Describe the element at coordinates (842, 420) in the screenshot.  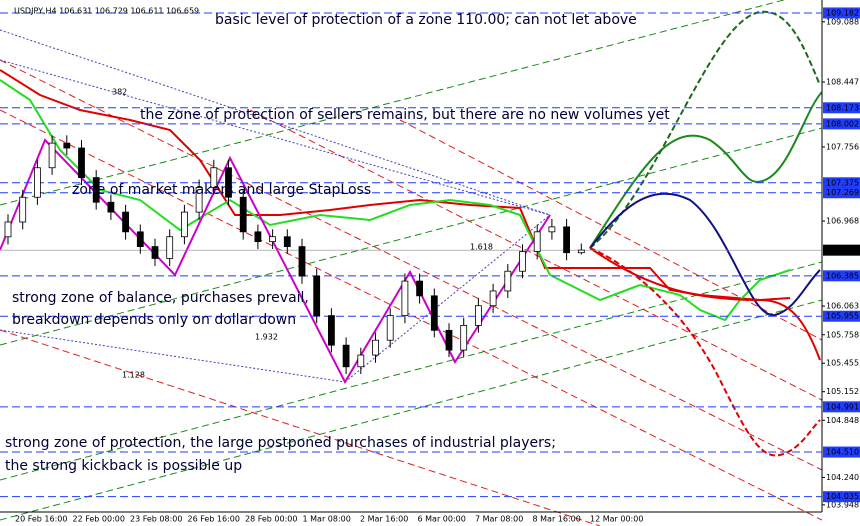
I see `y-tick-label: 104.848` at that location.